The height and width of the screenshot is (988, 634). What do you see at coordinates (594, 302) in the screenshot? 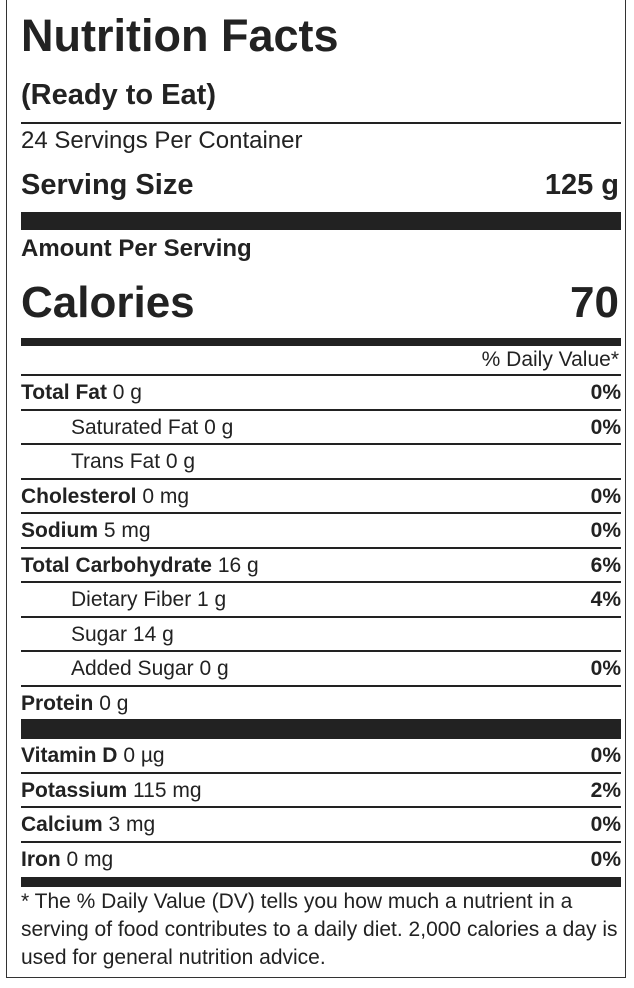
I see `calories-value: 70` at bounding box center [594, 302].